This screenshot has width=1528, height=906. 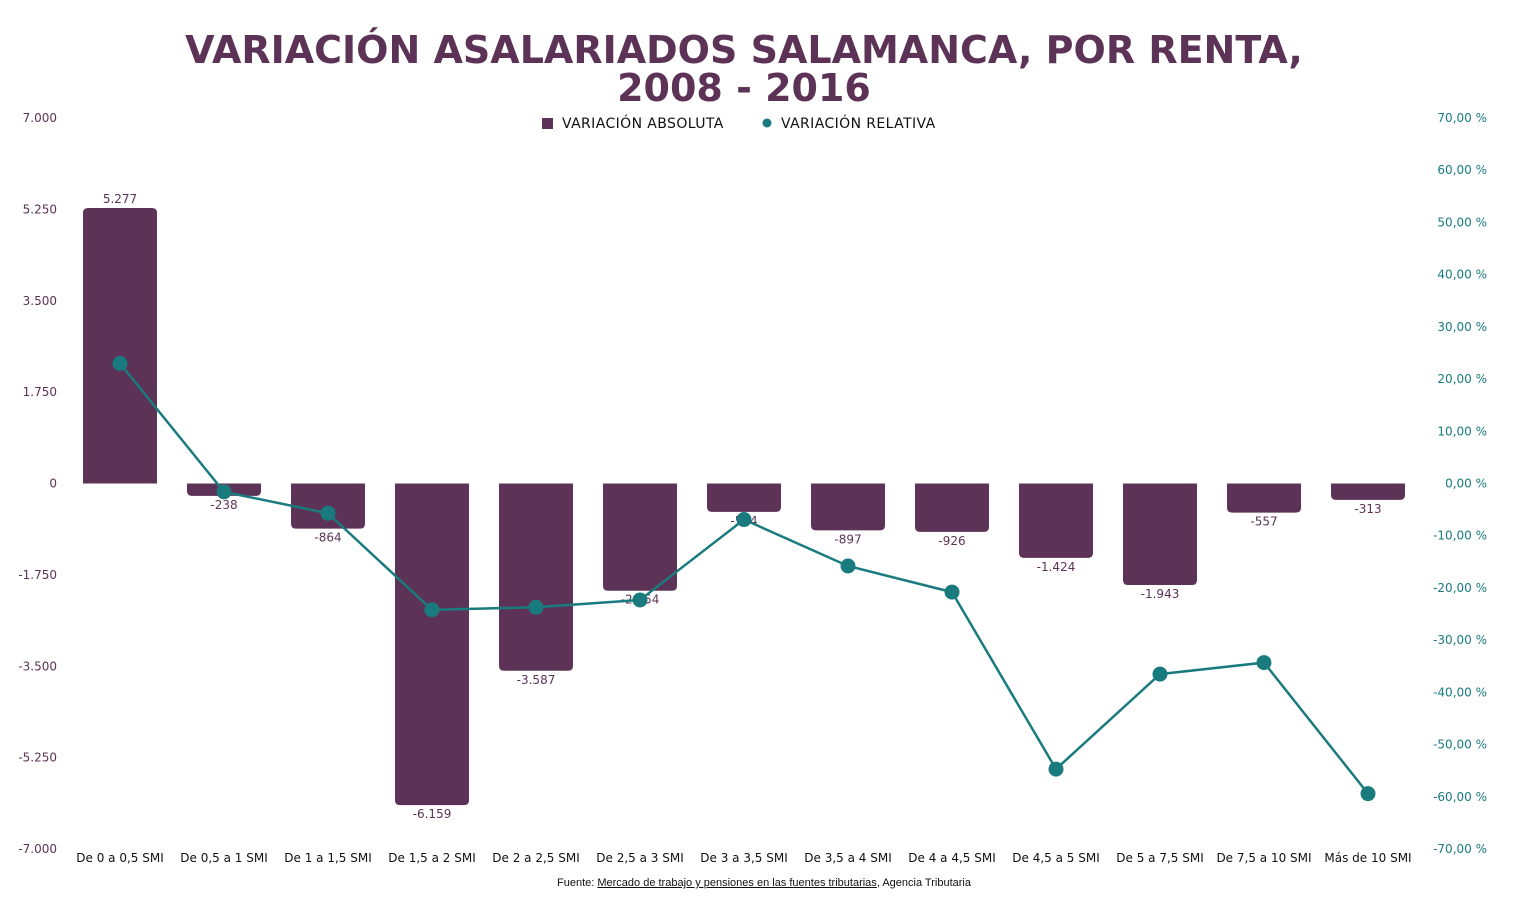 I want to click on y-left-tick-label: 0, so click(x=53, y=484).